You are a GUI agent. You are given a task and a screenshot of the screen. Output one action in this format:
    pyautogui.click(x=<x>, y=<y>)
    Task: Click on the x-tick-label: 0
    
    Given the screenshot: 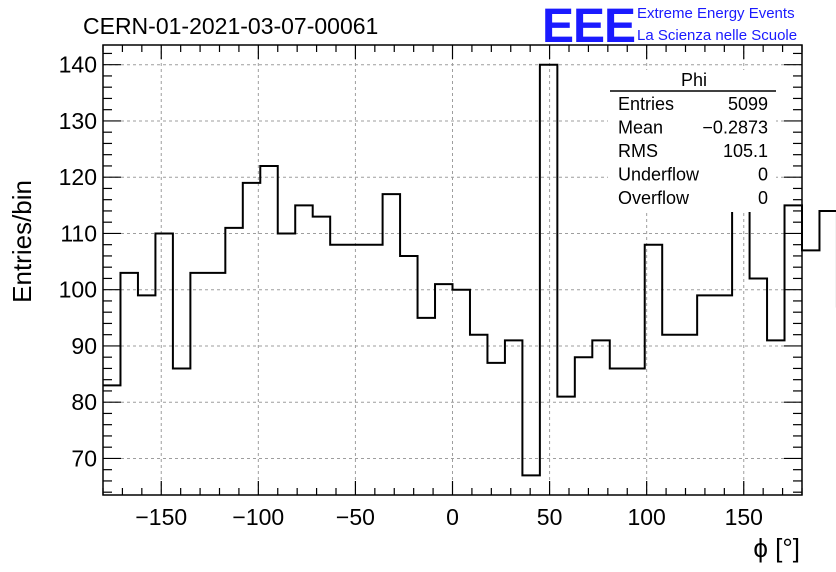 What is the action you would take?
    pyautogui.click(x=452, y=517)
    